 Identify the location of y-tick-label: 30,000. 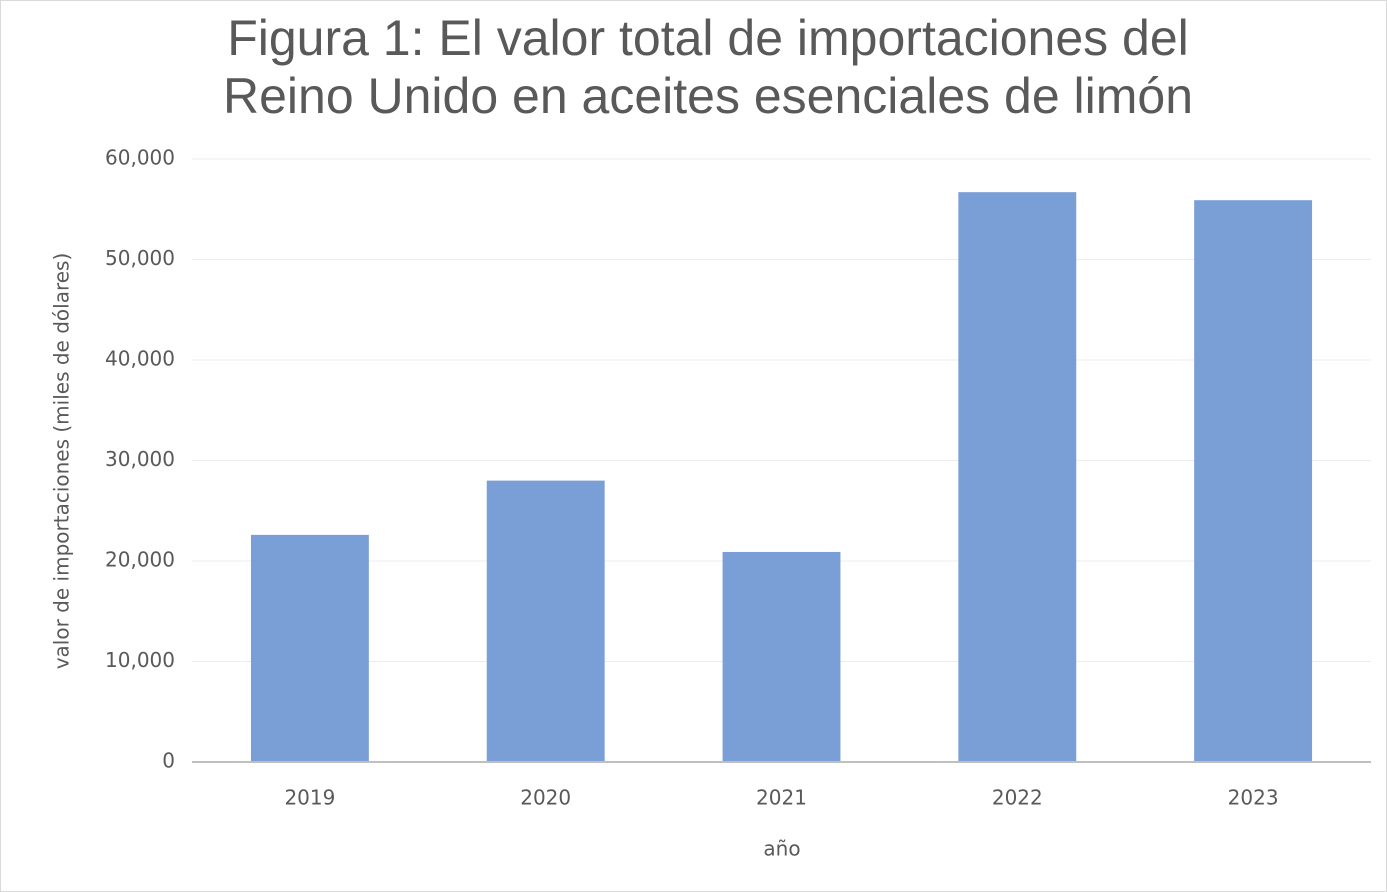
(140, 459).